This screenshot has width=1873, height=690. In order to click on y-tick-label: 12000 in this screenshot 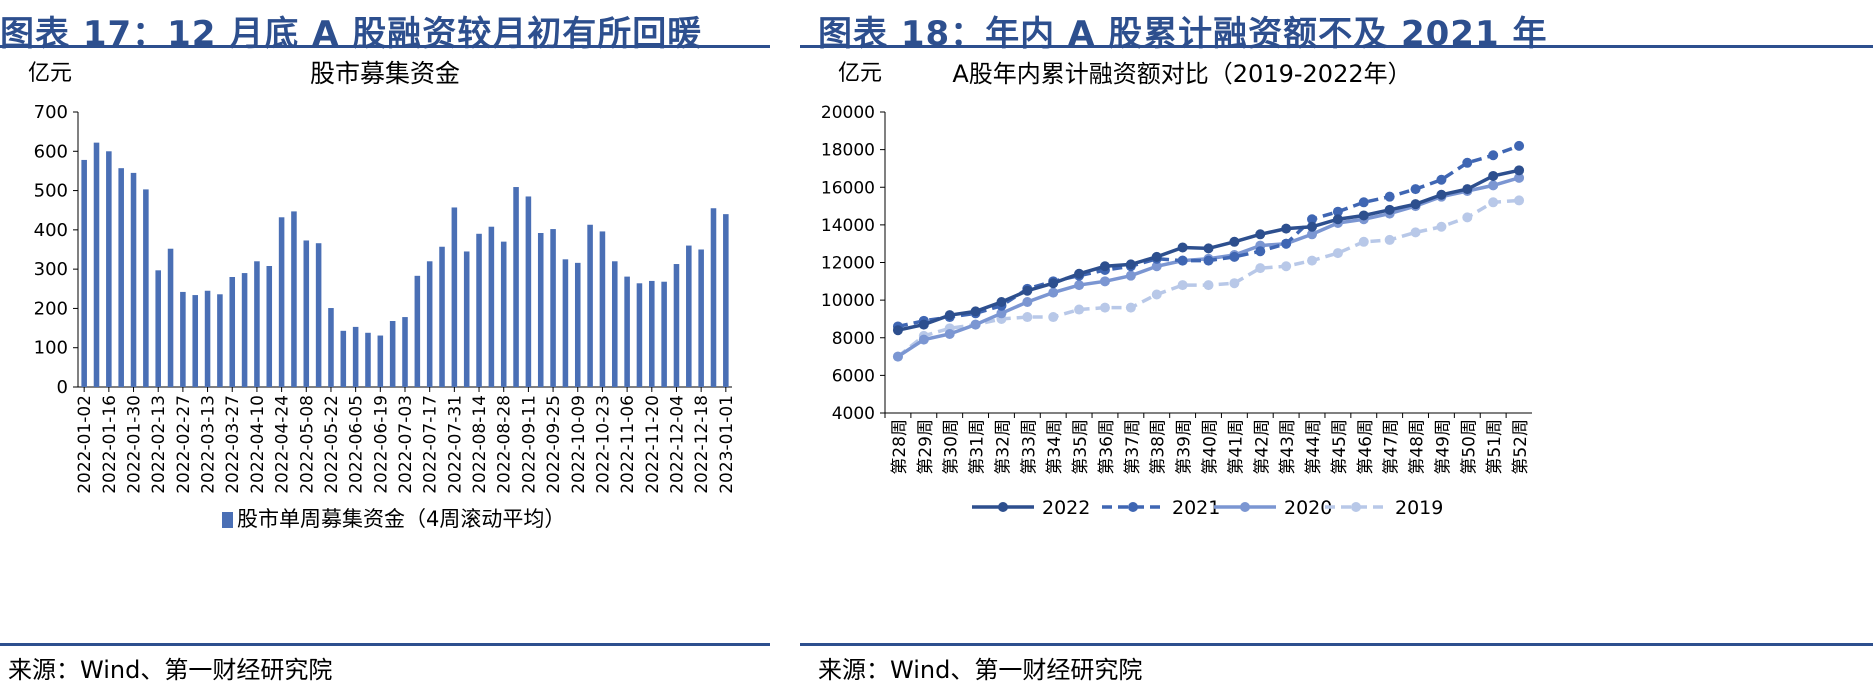, I will do `click(848, 264)`.